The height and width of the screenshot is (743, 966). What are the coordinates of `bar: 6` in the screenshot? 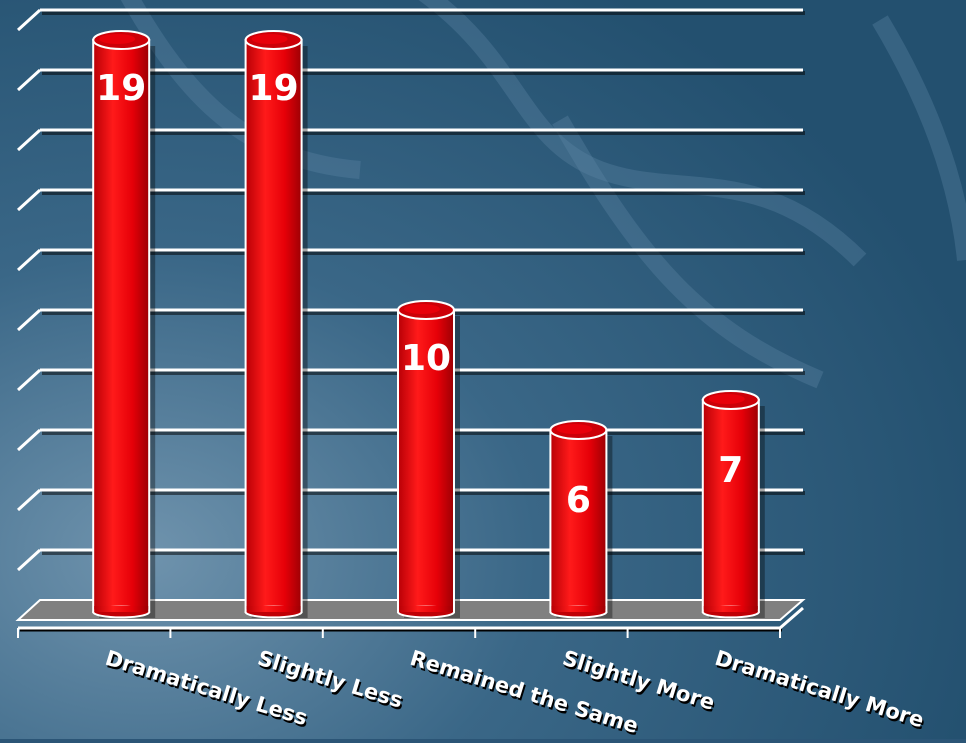 It's located at (581, 519).